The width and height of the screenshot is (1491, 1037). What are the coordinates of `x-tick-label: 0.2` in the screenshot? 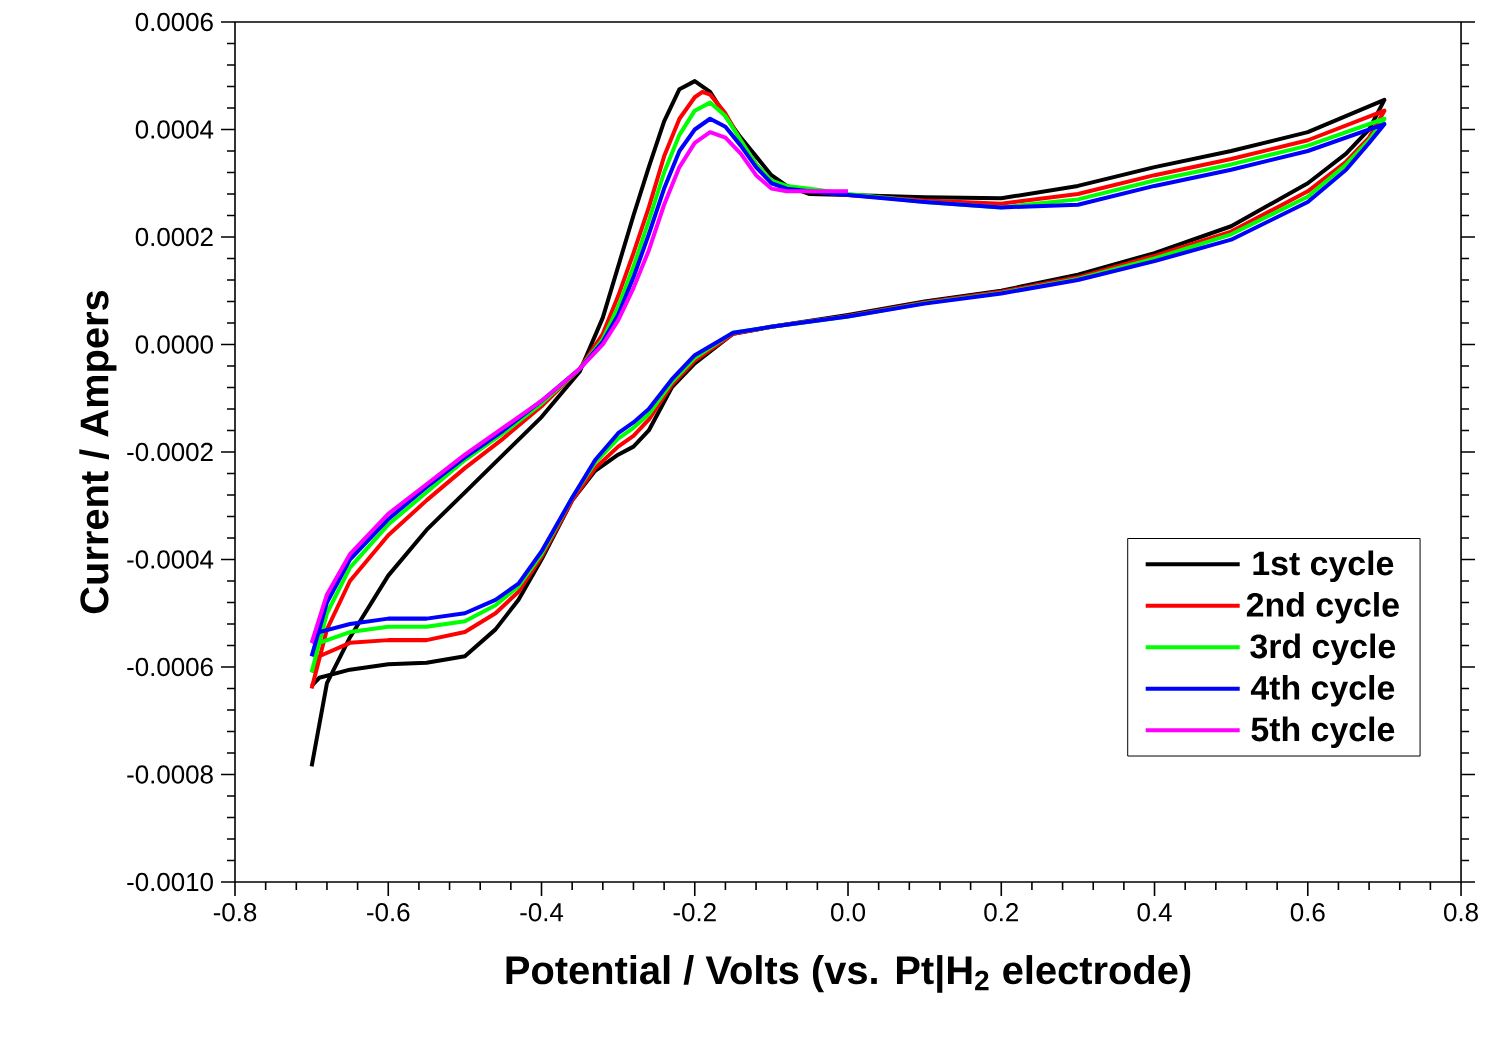 It's located at (1001, 912).